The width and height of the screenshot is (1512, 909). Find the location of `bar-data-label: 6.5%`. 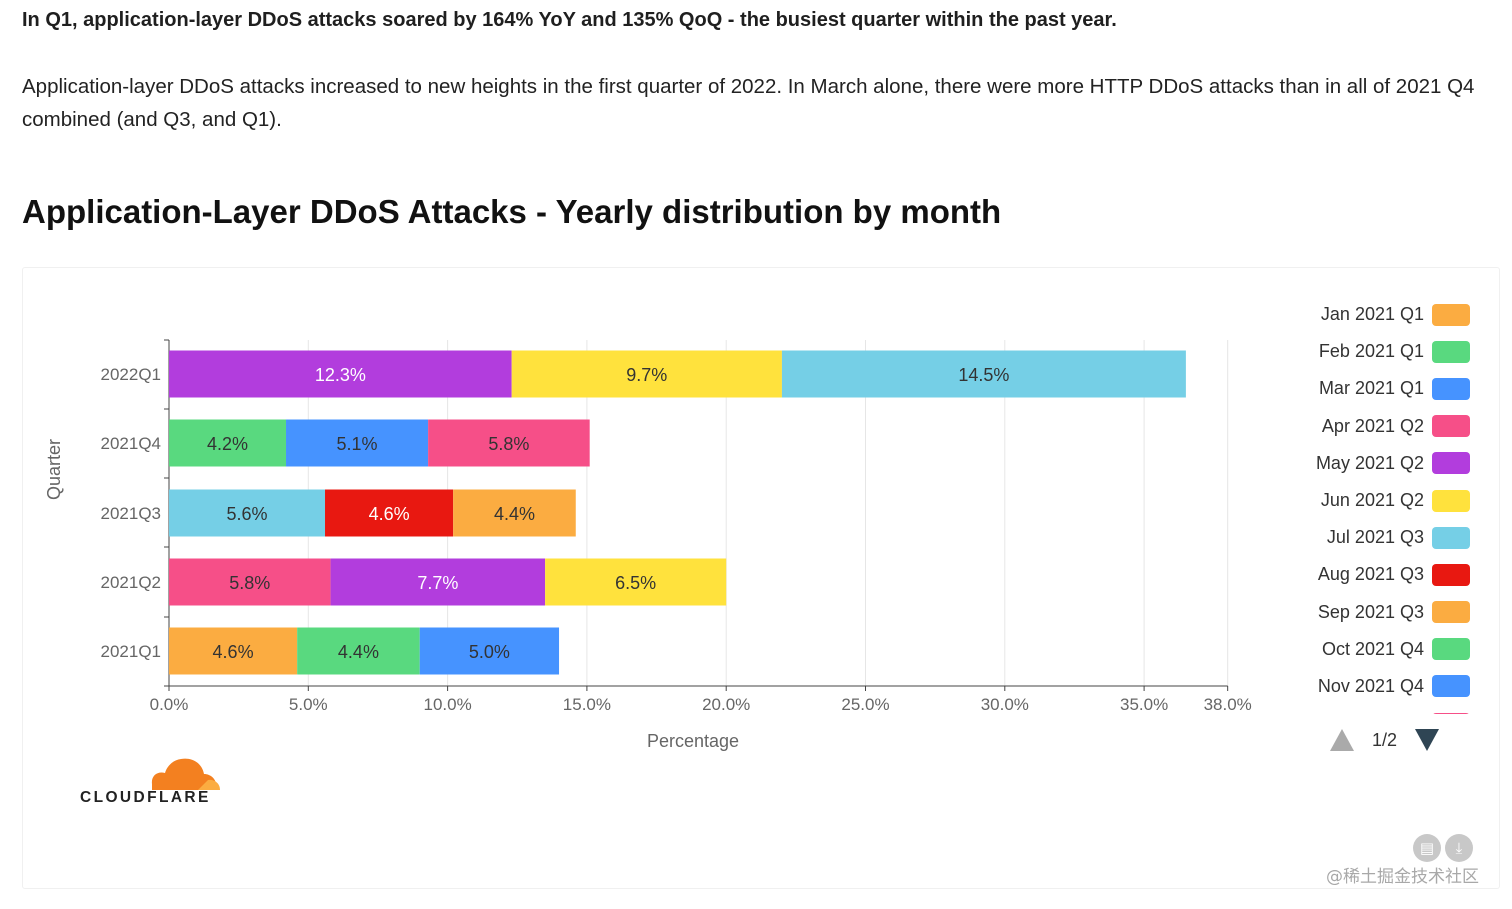

bar-data-label: 6.5% is located at coordinates (635, 583).